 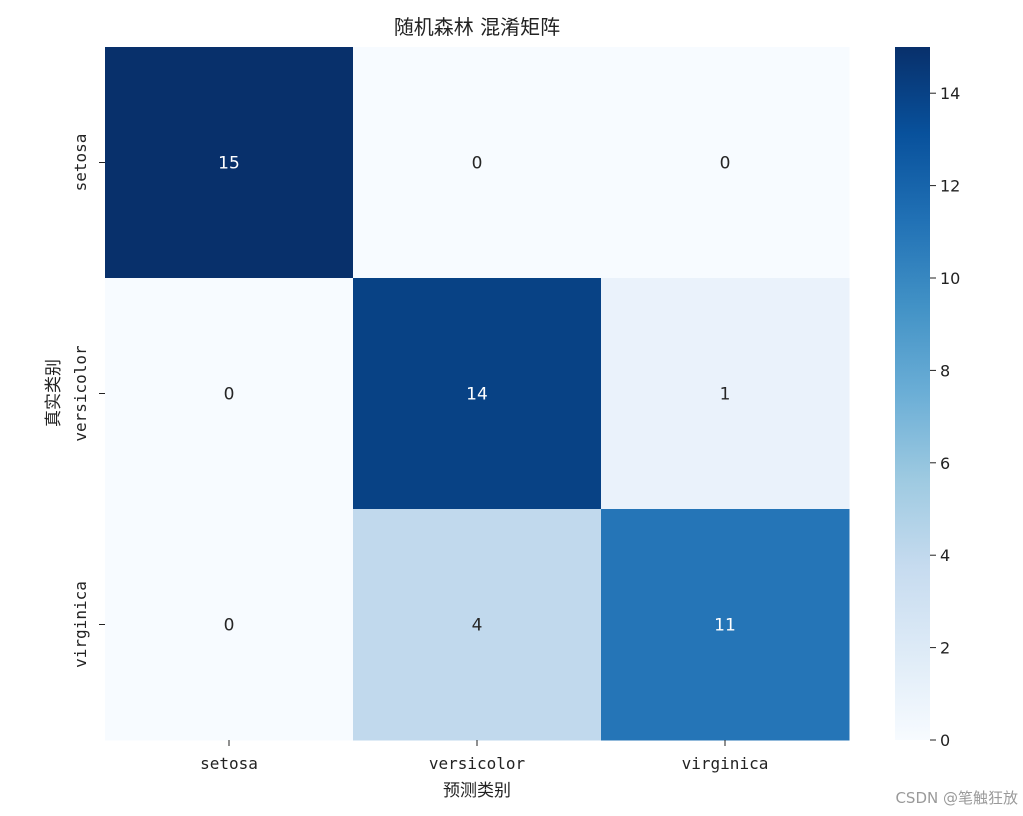 What do you see at coordinates (80, 163) in the screenshot?
I see `y-tick-label: setosa` at bounding box center [80, 163].